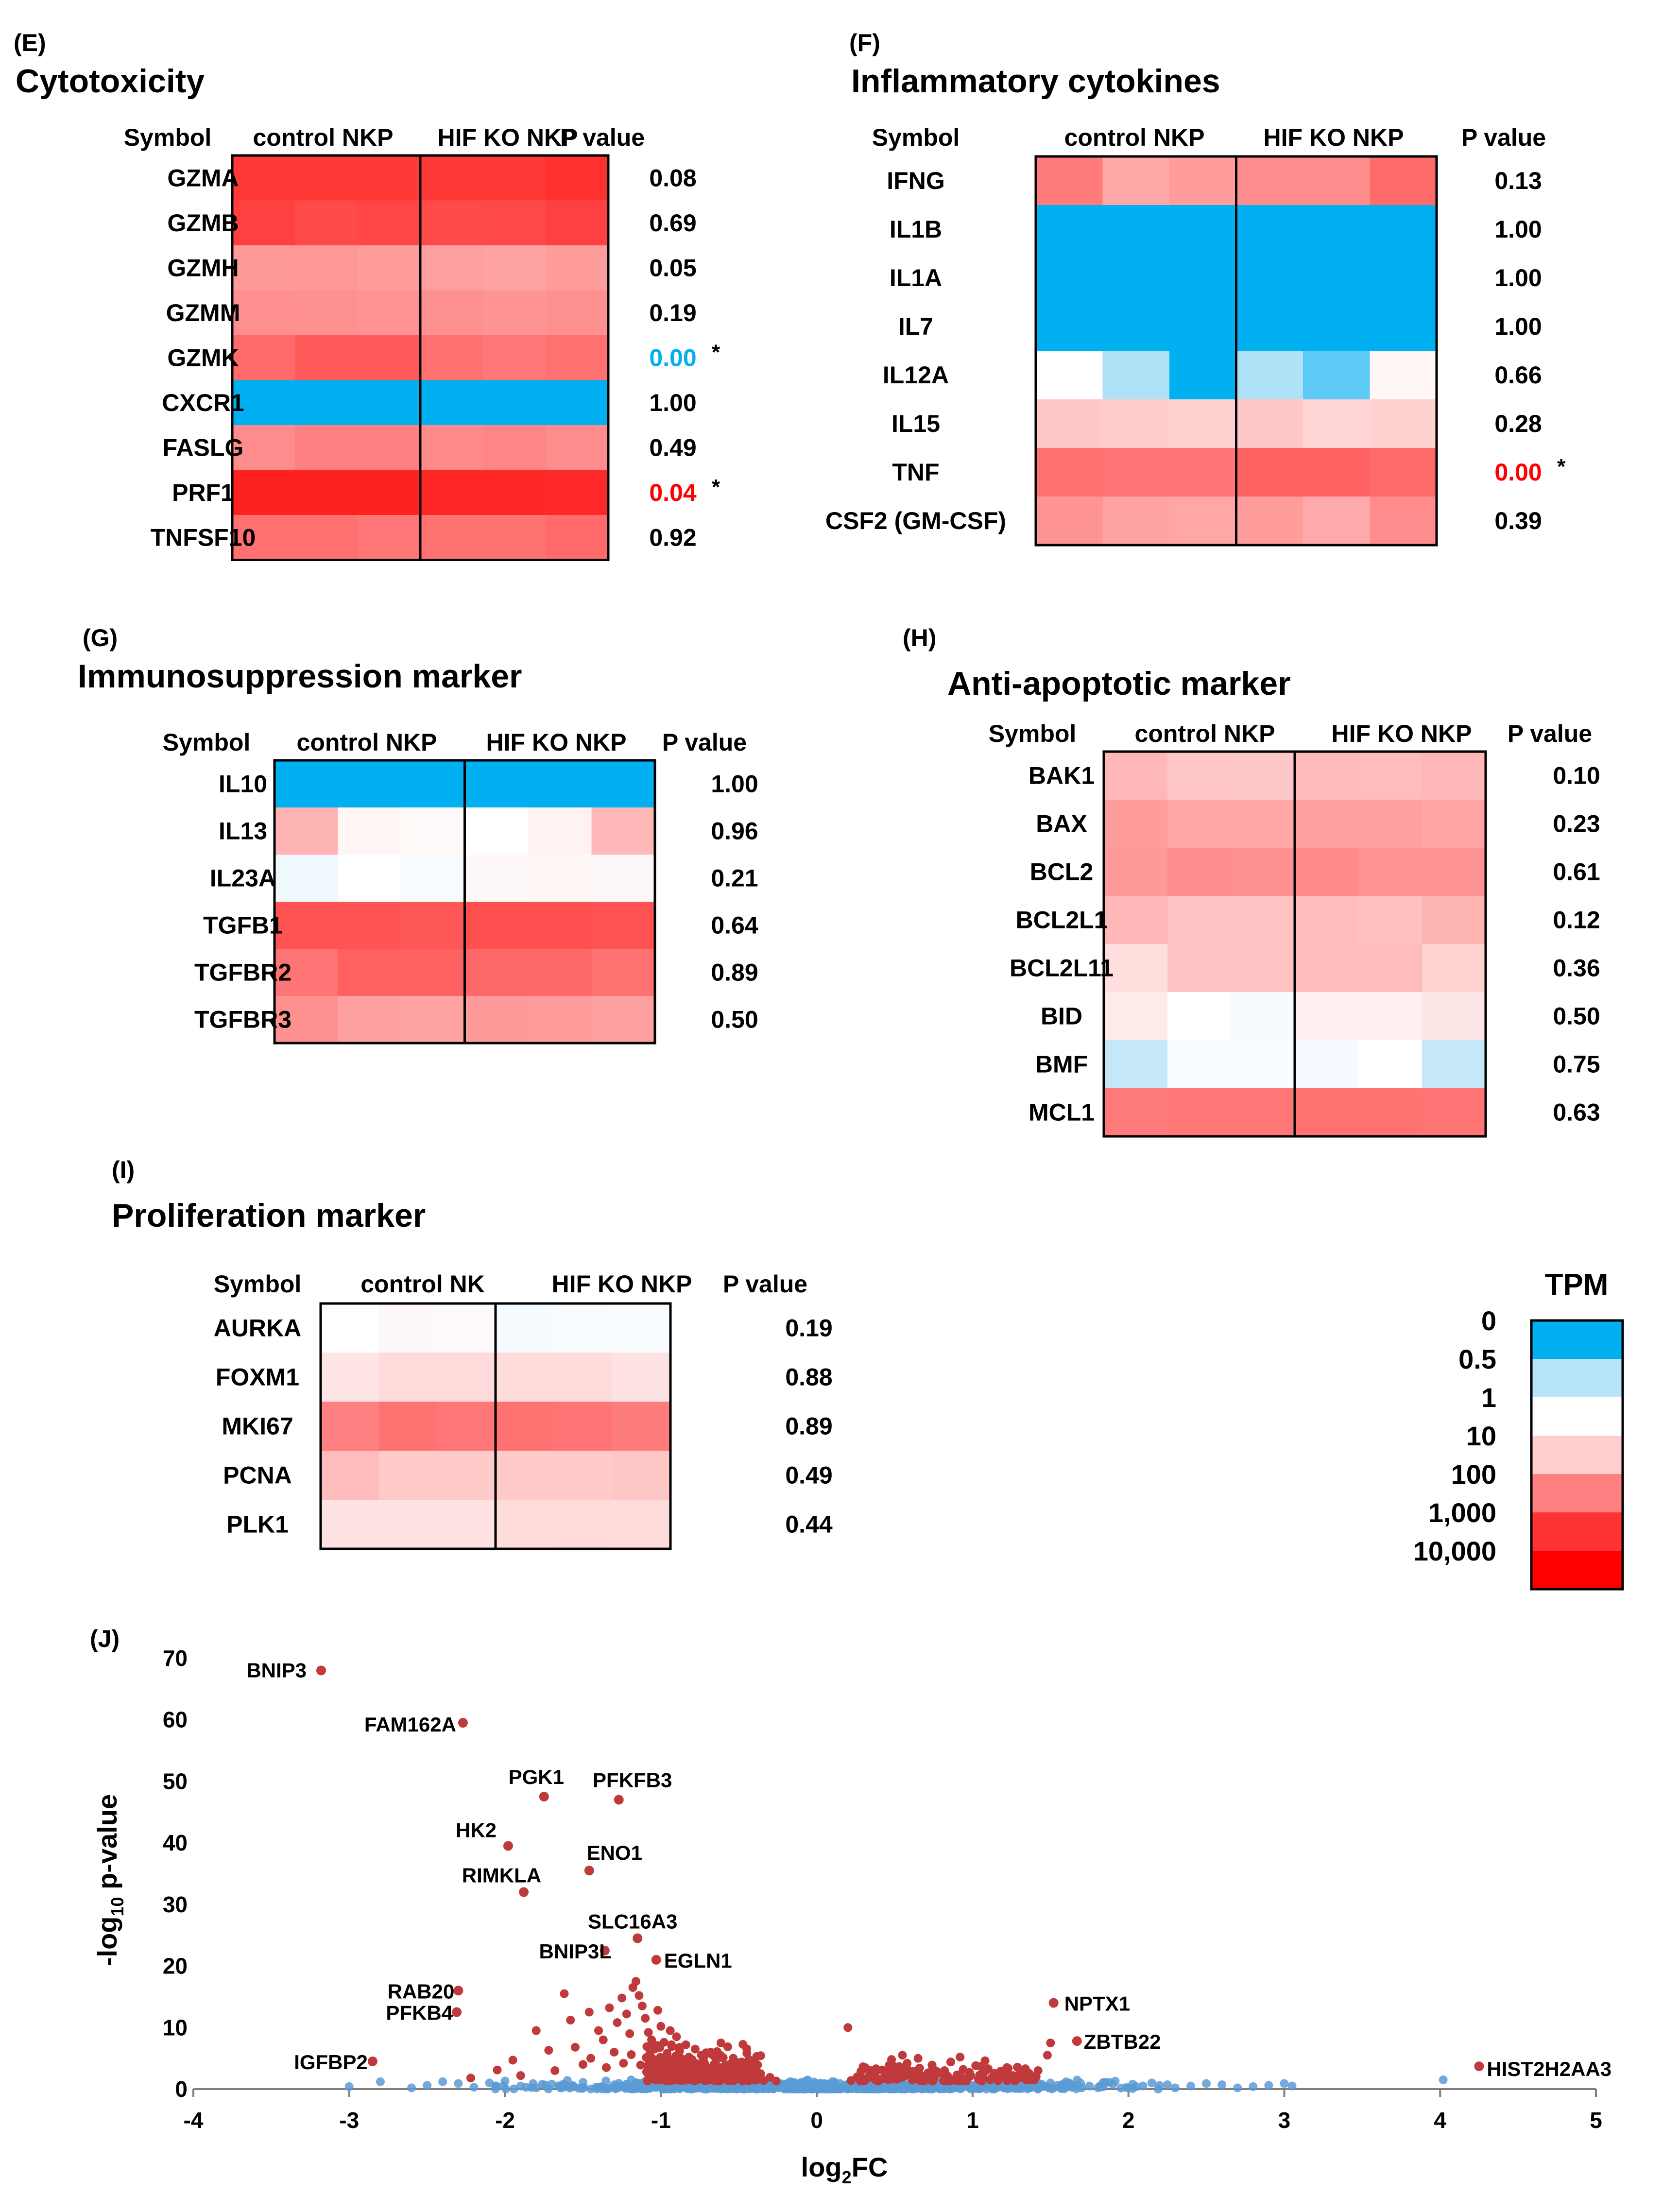 The width and height of the screenshot is (1663, 2212). Describe the element at coordinates (536, 1777) in the screenshot. I see `gene-point-label: PGK1` at that location.